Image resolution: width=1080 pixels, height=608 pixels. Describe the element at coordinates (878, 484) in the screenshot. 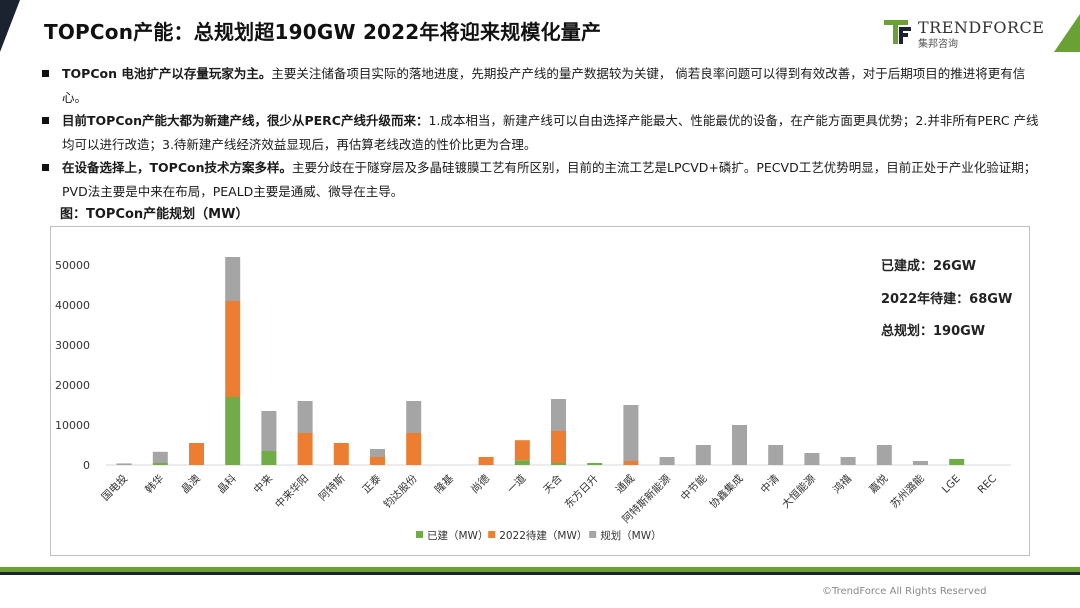

I see `x-tick-label: 嘉悦` at that location.